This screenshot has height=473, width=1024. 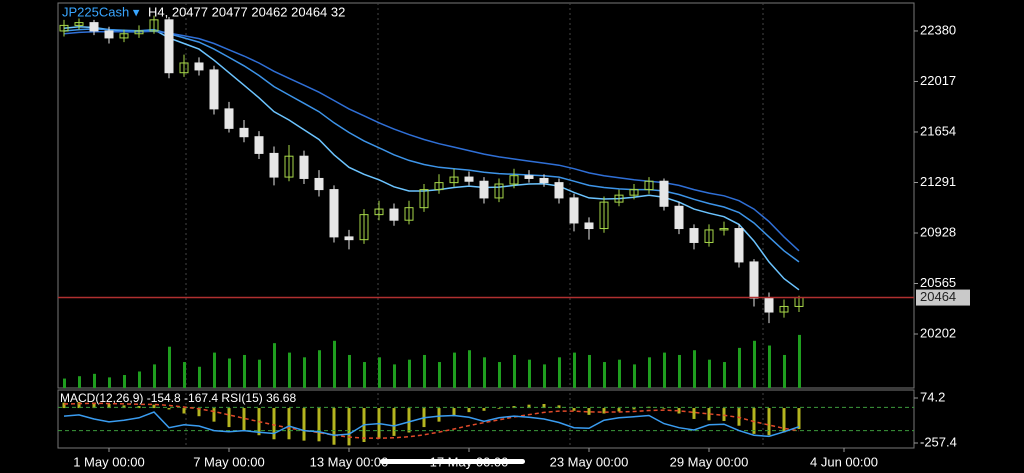 What do you see at coordinates (938, 80) in the screenshot?
I see `y-tick-label: 22017` at bounding box center [938, 80].